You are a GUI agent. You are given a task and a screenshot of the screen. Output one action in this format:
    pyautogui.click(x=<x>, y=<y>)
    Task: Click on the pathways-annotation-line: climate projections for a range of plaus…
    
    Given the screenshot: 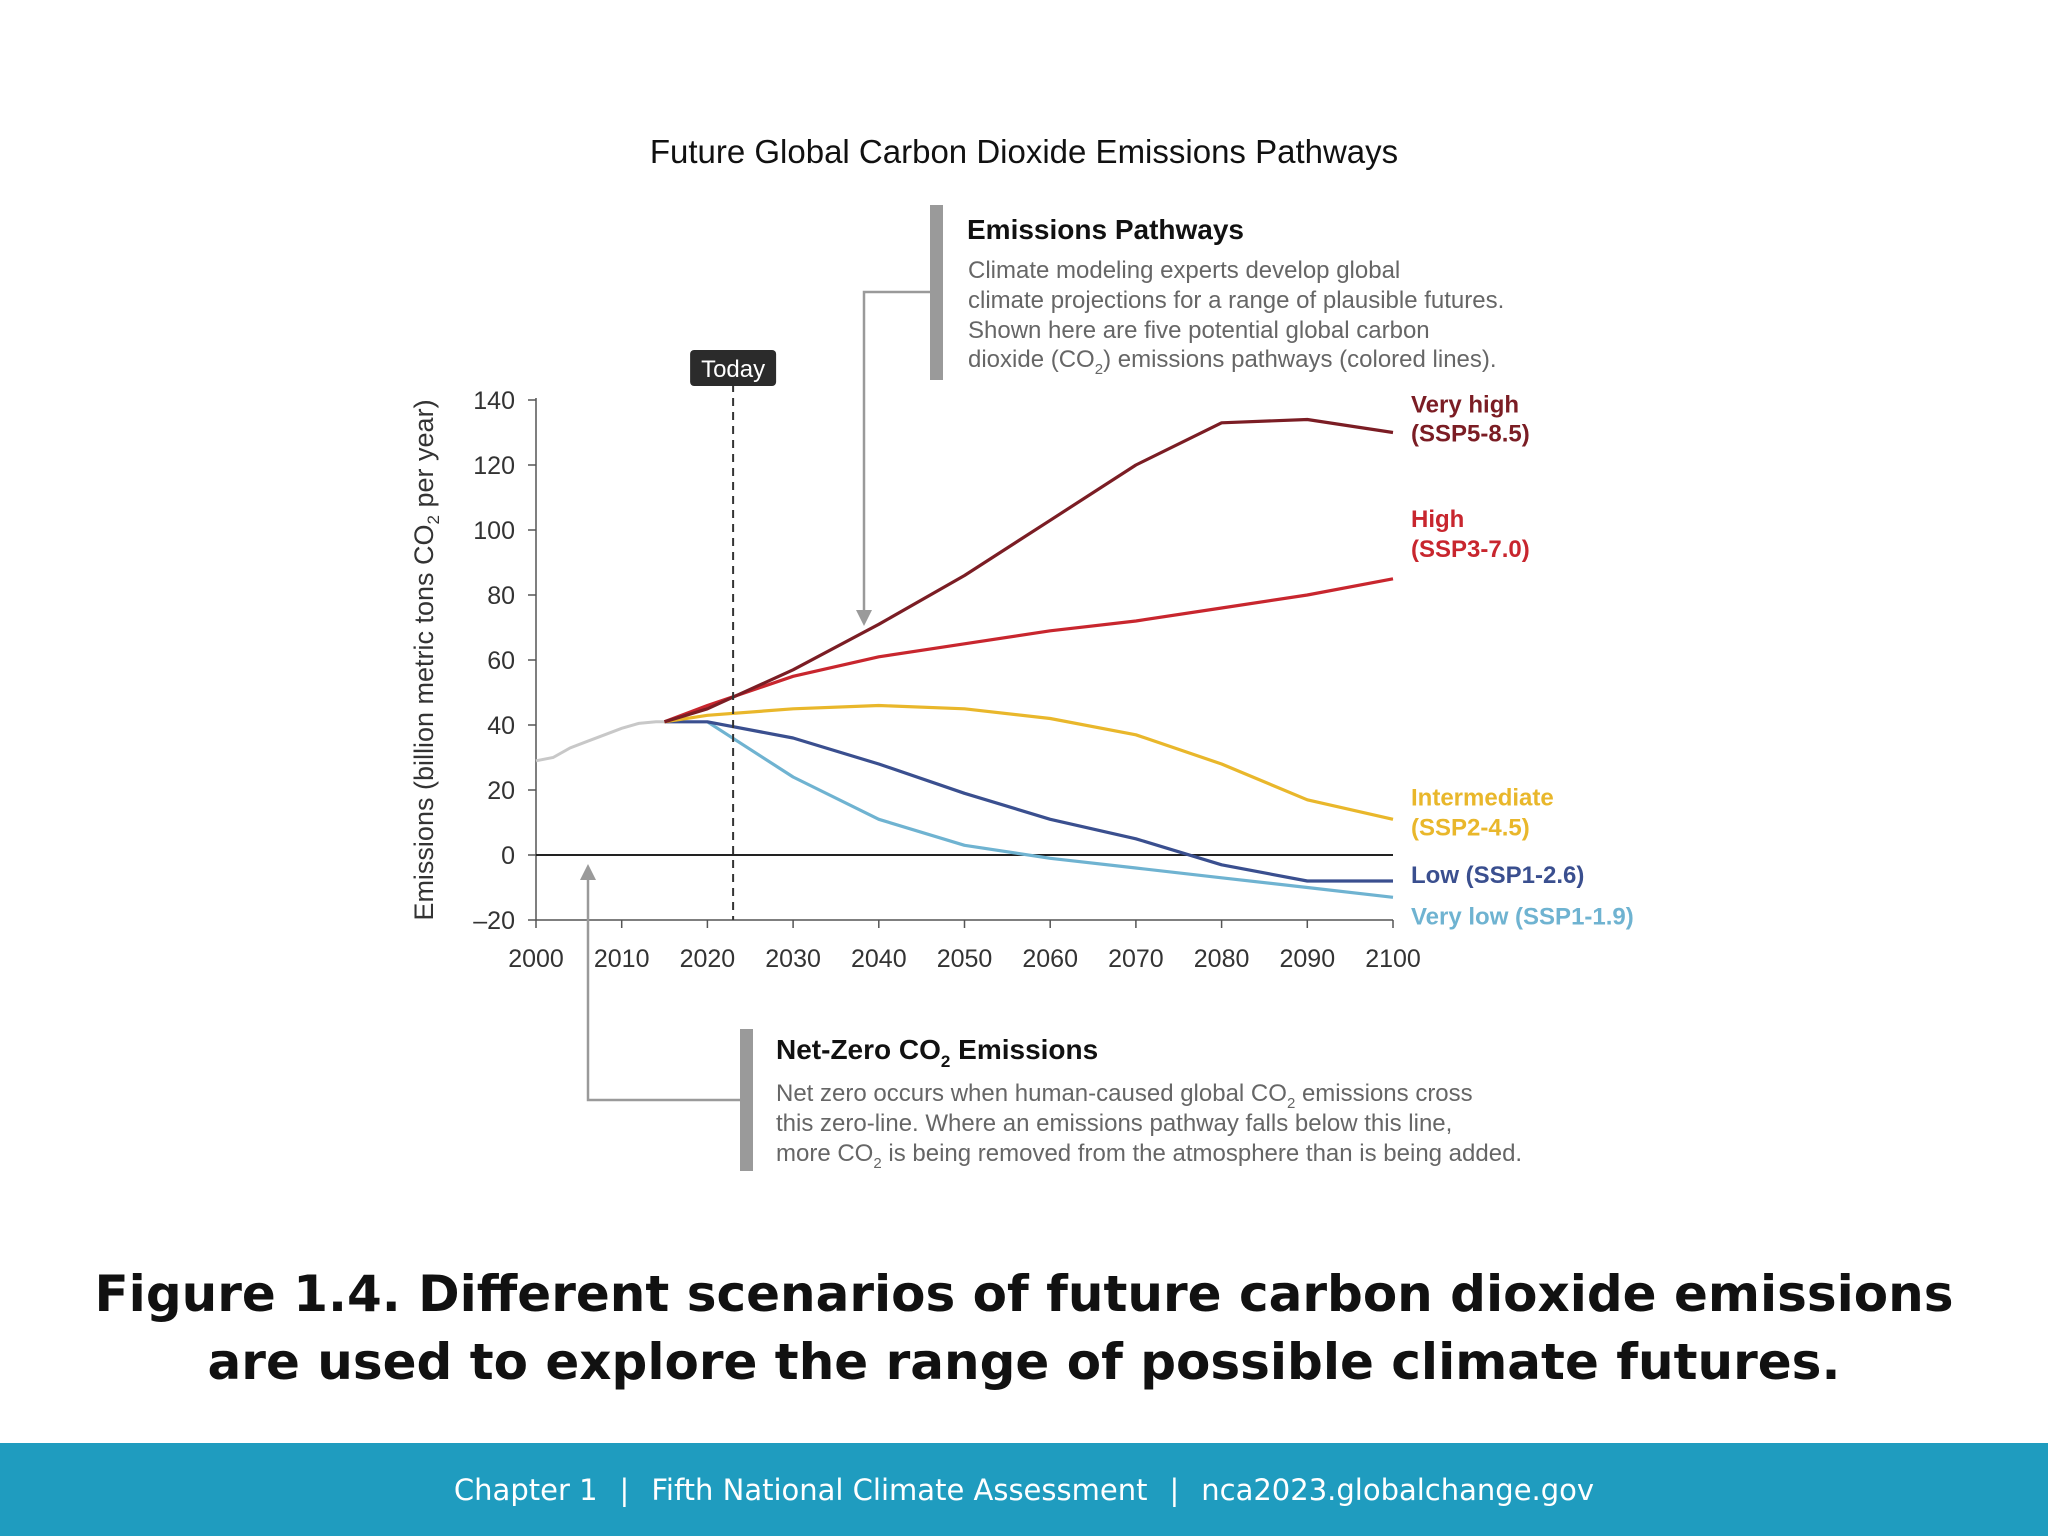 What is the action you would take?
    pyautogui.click(x=1236, y=300)
    